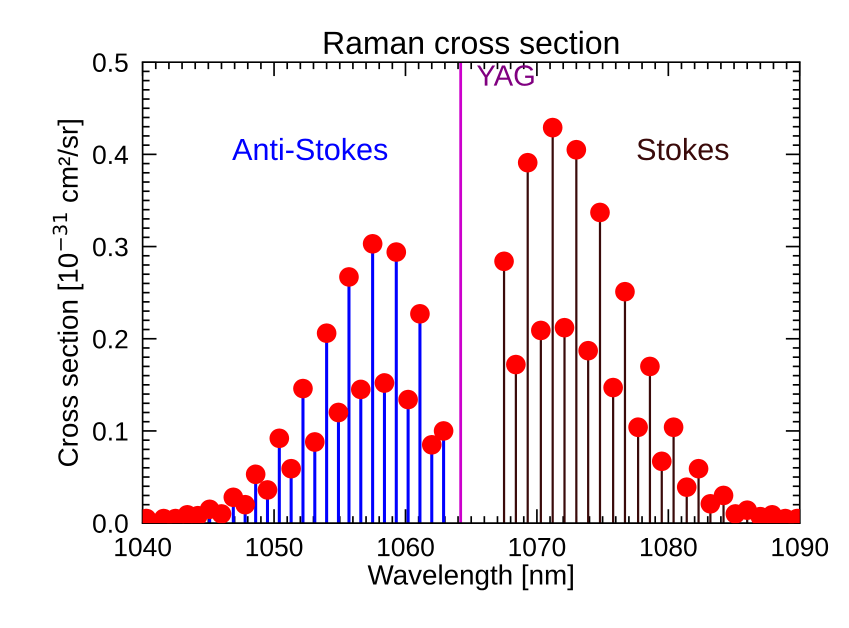 This screenshot has height=628, width=849. What do you see at coordinates (110, 247) in the screenshot?
I see `y-tick-label: 0.3` at bounding box center [110, 247].